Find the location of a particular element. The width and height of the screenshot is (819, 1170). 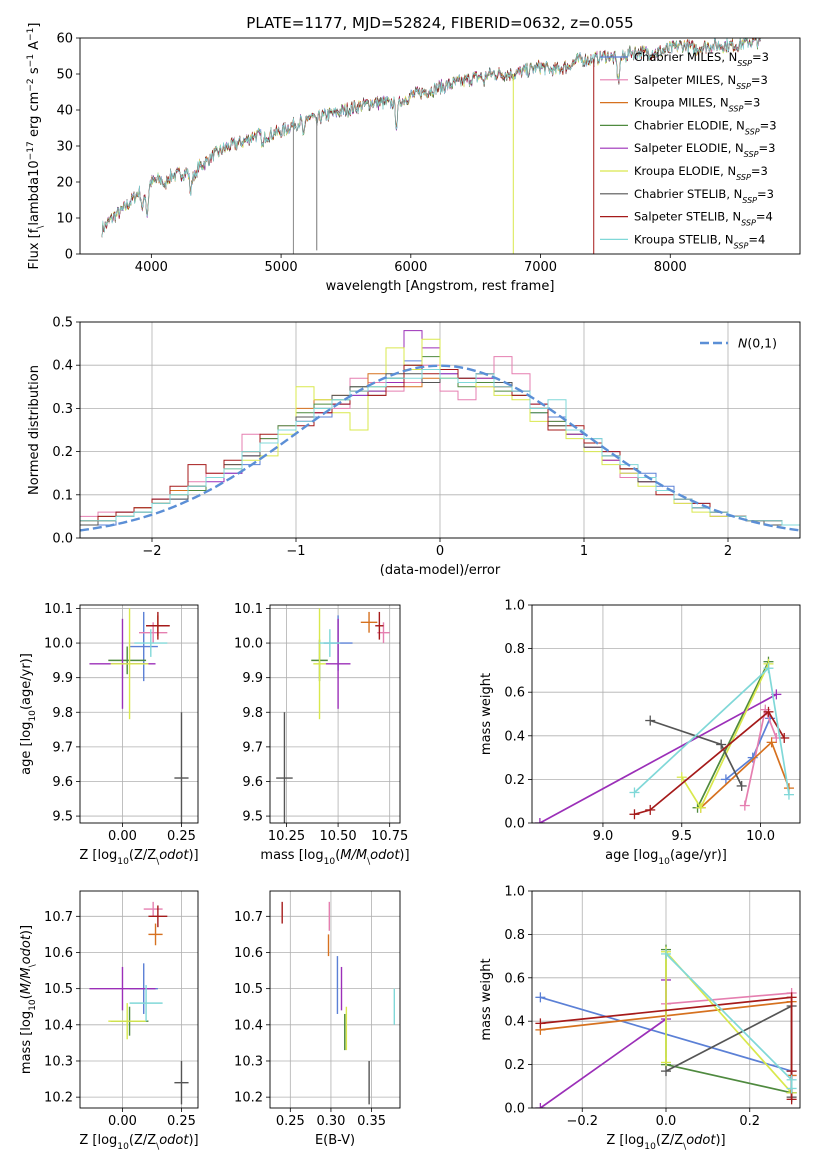

x-tick-label: 0.25 is located at coordinates (181, 1121).